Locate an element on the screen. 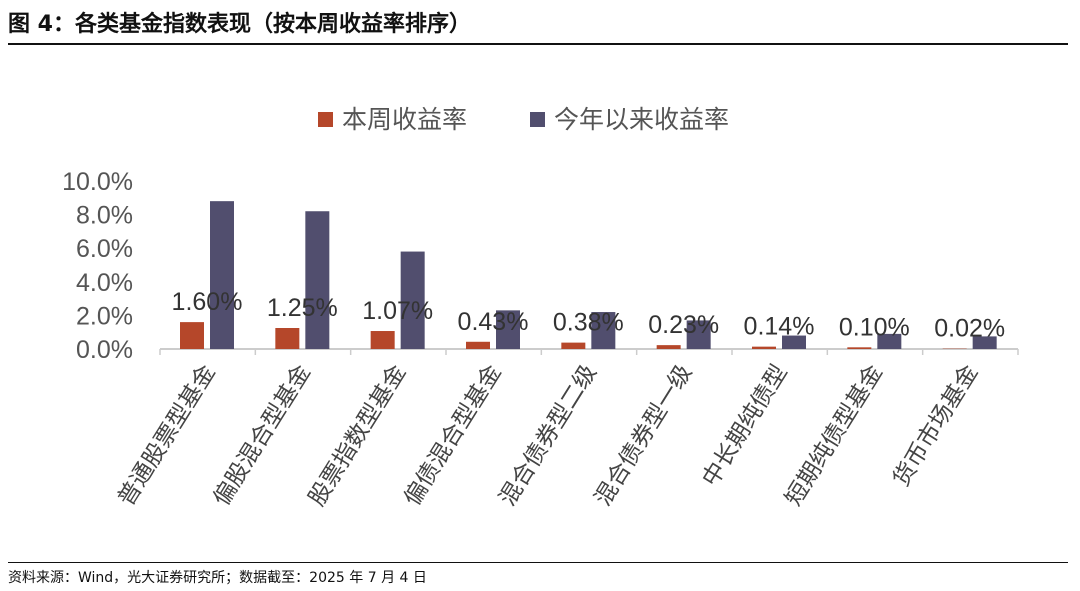  data-label: 0.02% is located at coordinates (969, 329).